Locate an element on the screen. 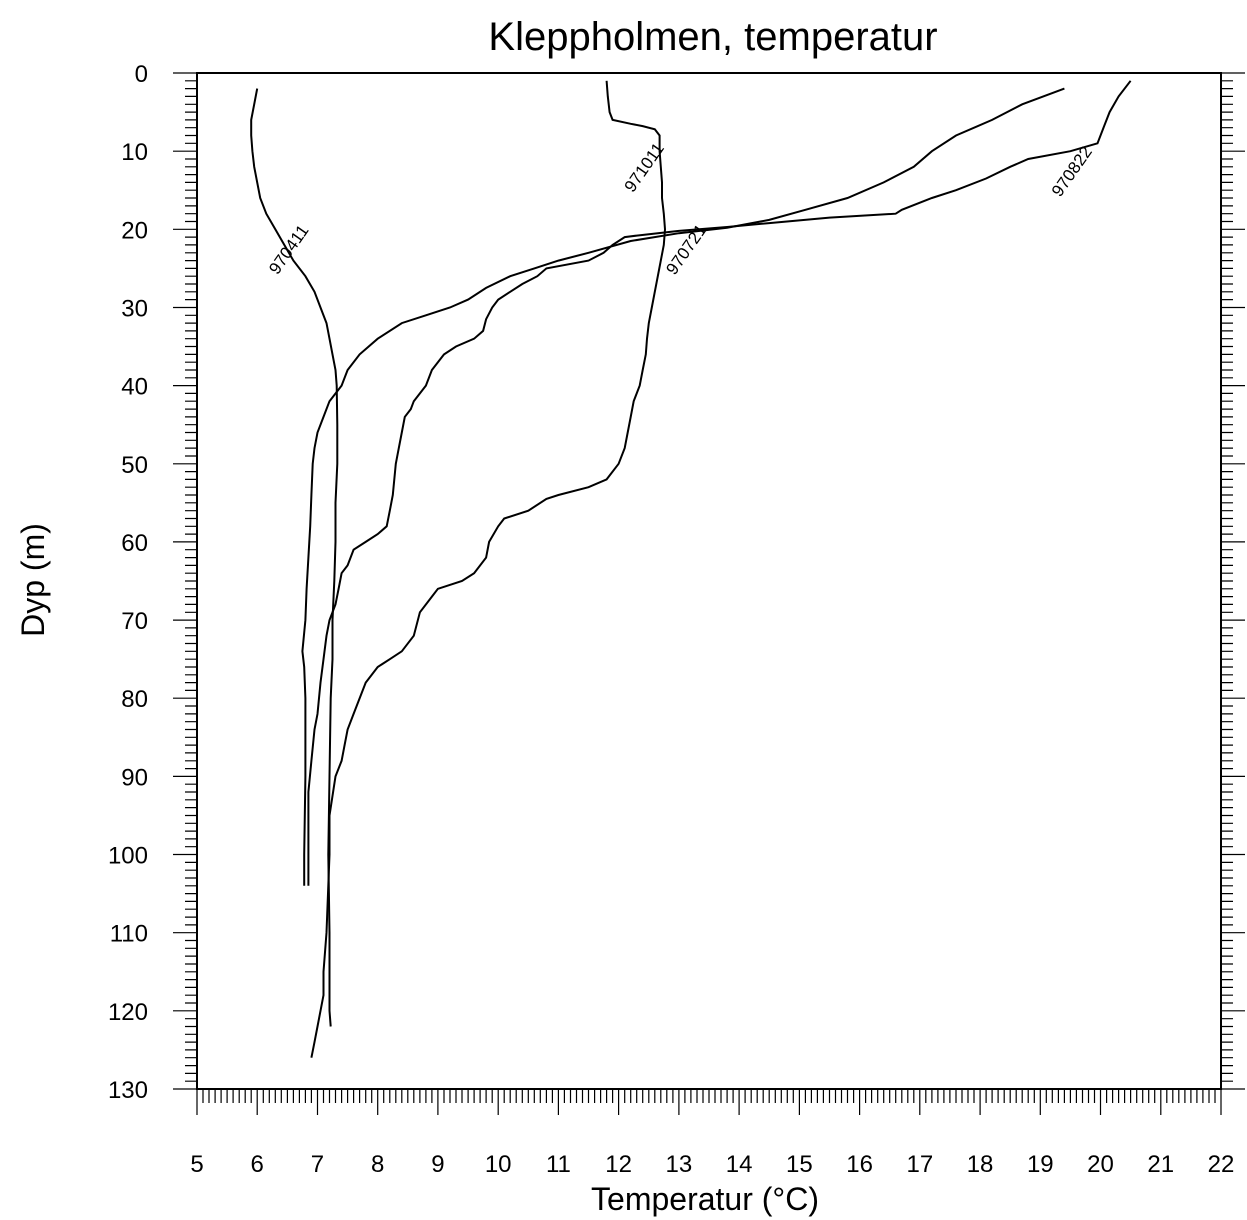  x-tick-label: 13 is located at coordinates (679, 1164).